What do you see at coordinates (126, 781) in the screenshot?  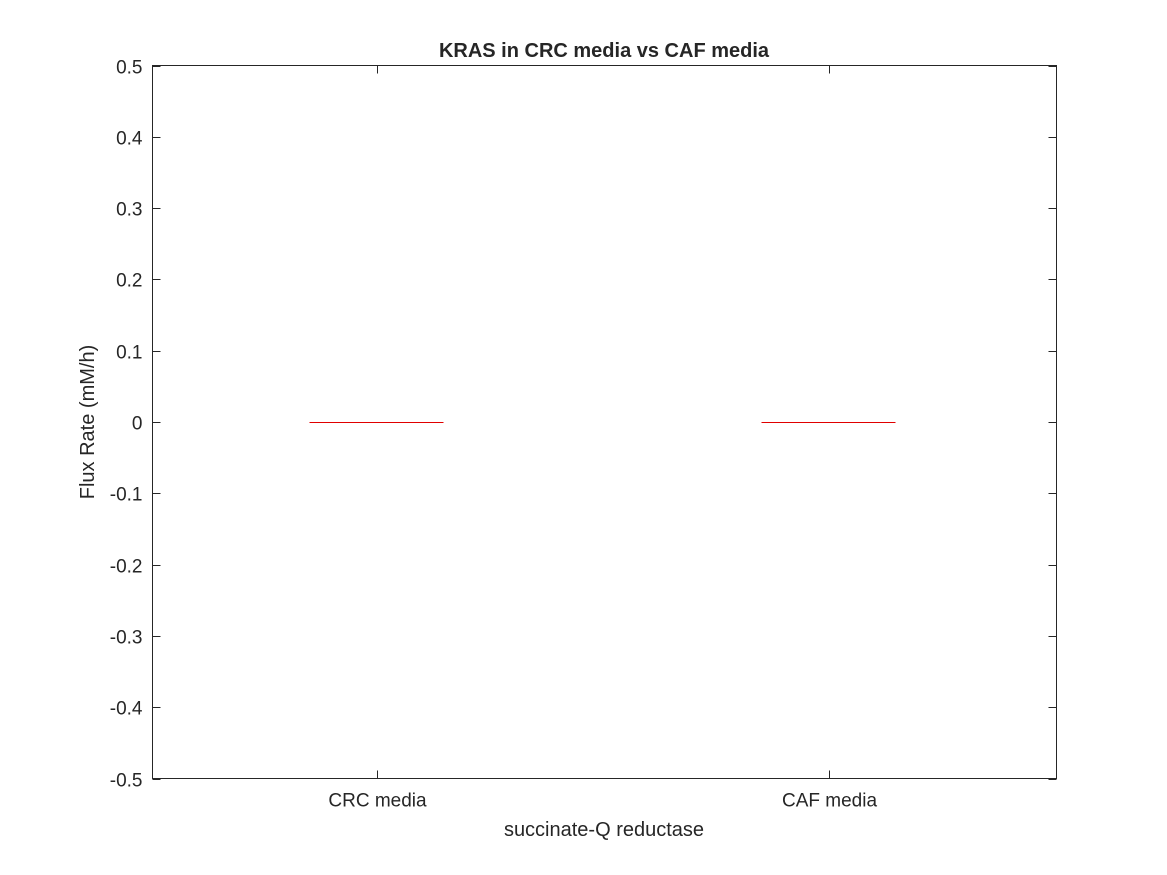 I see `y-tick-label: -0.5` at bounding box center [126, 781].